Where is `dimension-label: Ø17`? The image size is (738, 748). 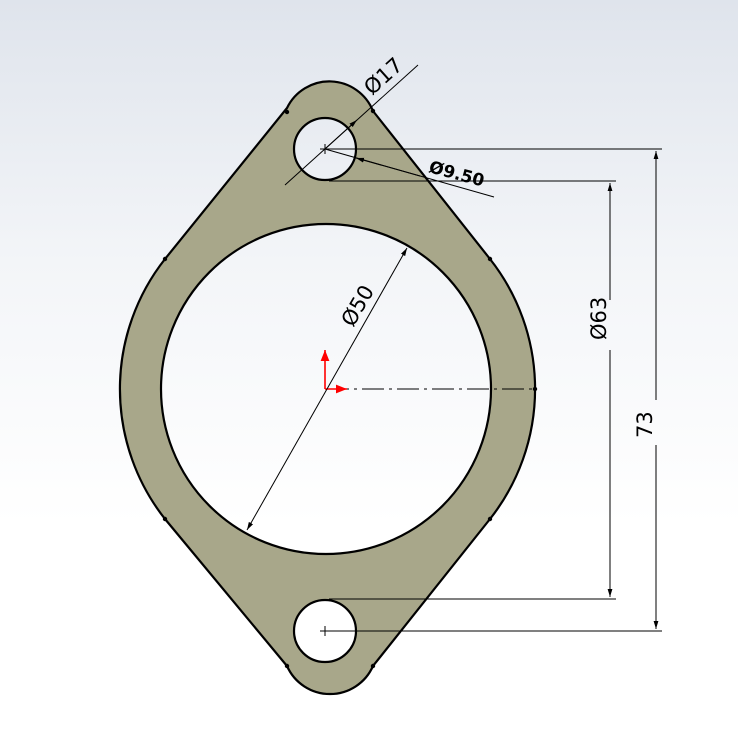 dimension-label: Ø17 is located at coordinates (383, 76).